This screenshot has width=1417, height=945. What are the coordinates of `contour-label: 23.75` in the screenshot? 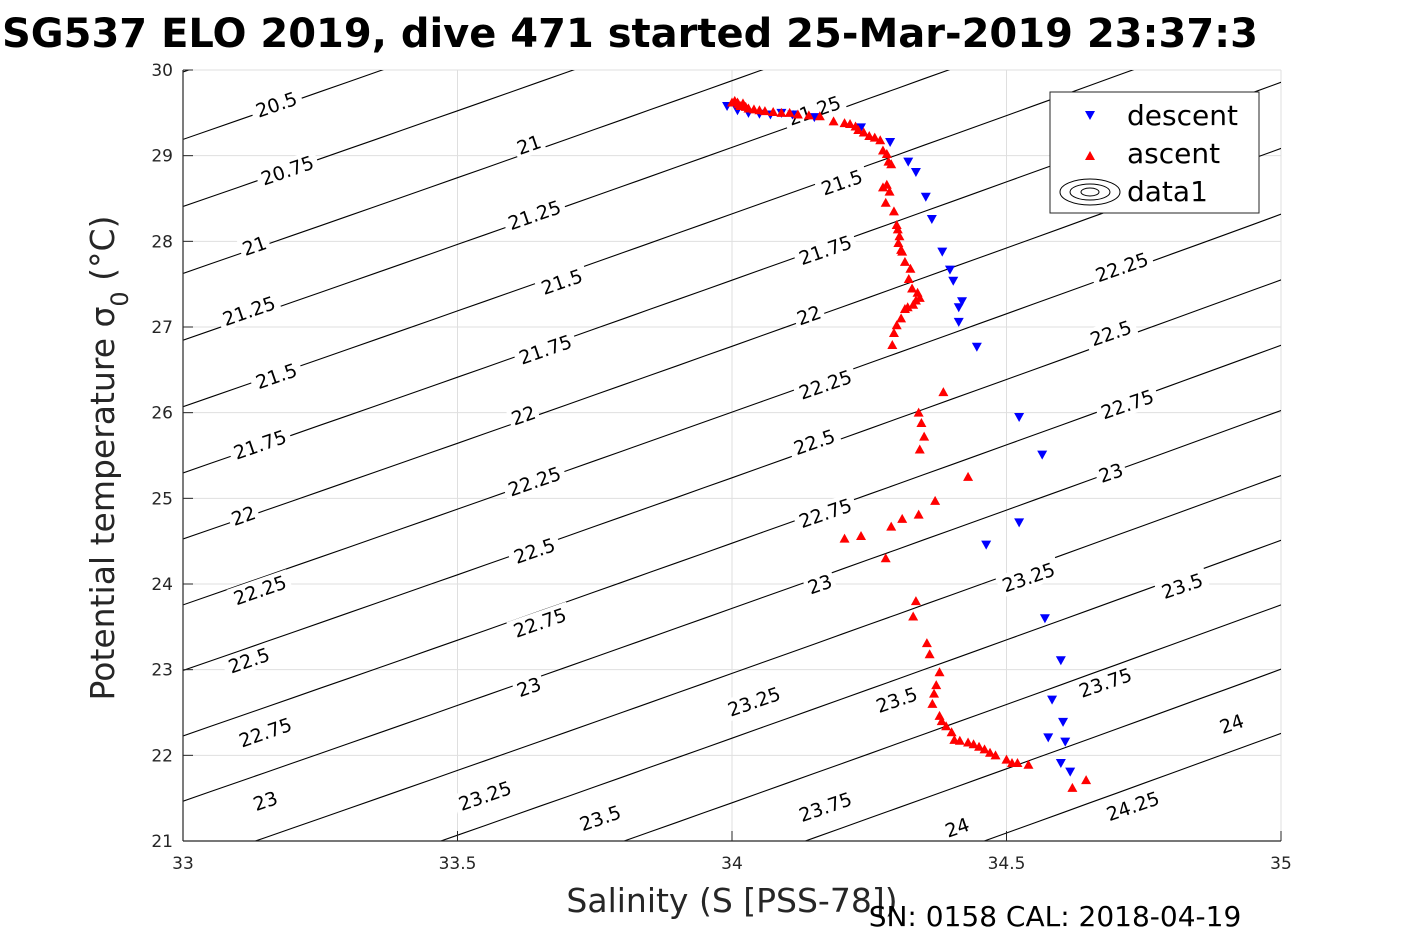 It's located at (825, 807).